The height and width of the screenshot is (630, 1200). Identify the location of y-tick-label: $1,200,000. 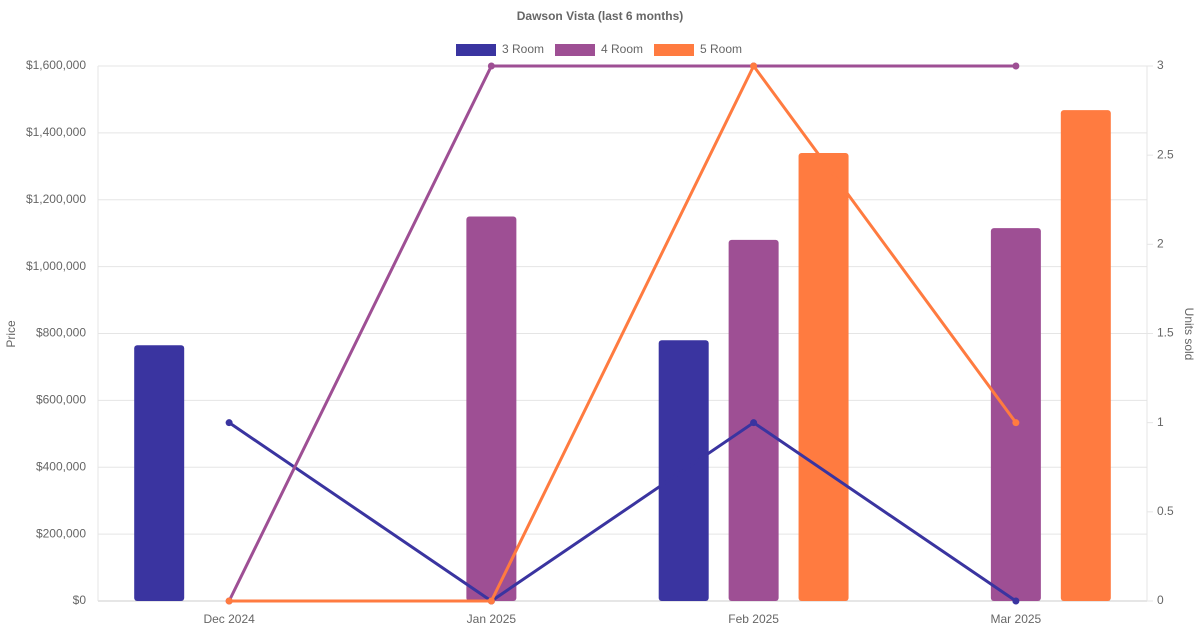
(56, 199).